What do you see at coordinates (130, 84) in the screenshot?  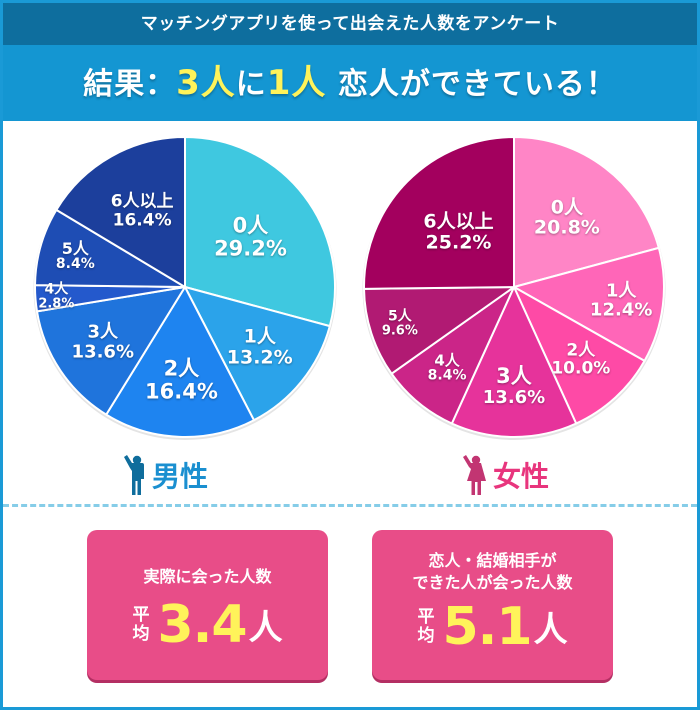 I see `headline-prefix: 結果：` at bounding box center [130, 84].